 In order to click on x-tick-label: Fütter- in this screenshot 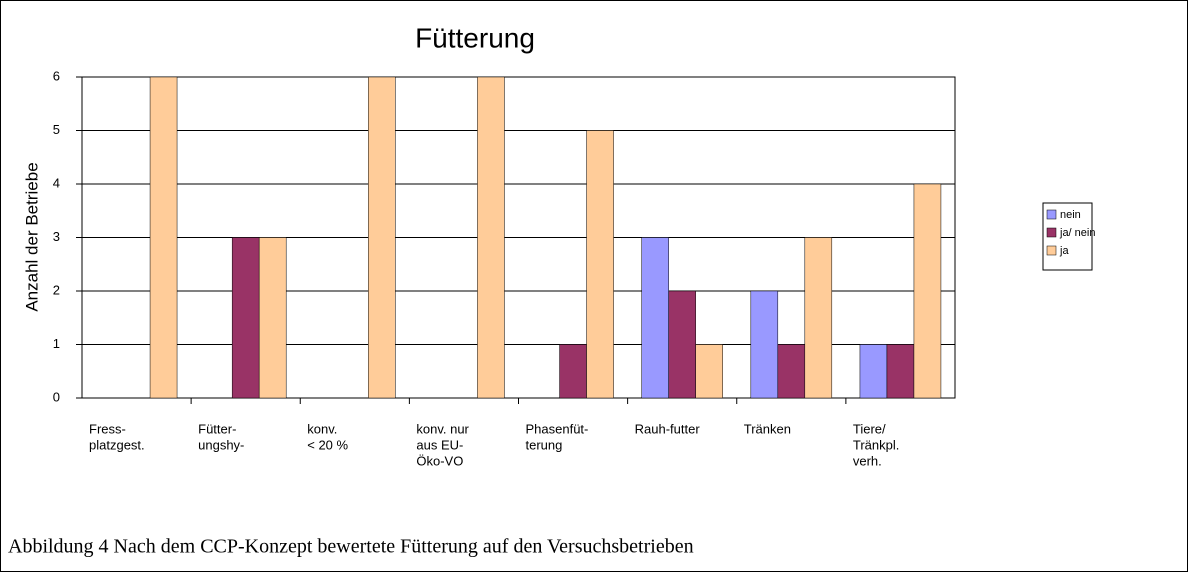, I will do `click(217, 428)`.